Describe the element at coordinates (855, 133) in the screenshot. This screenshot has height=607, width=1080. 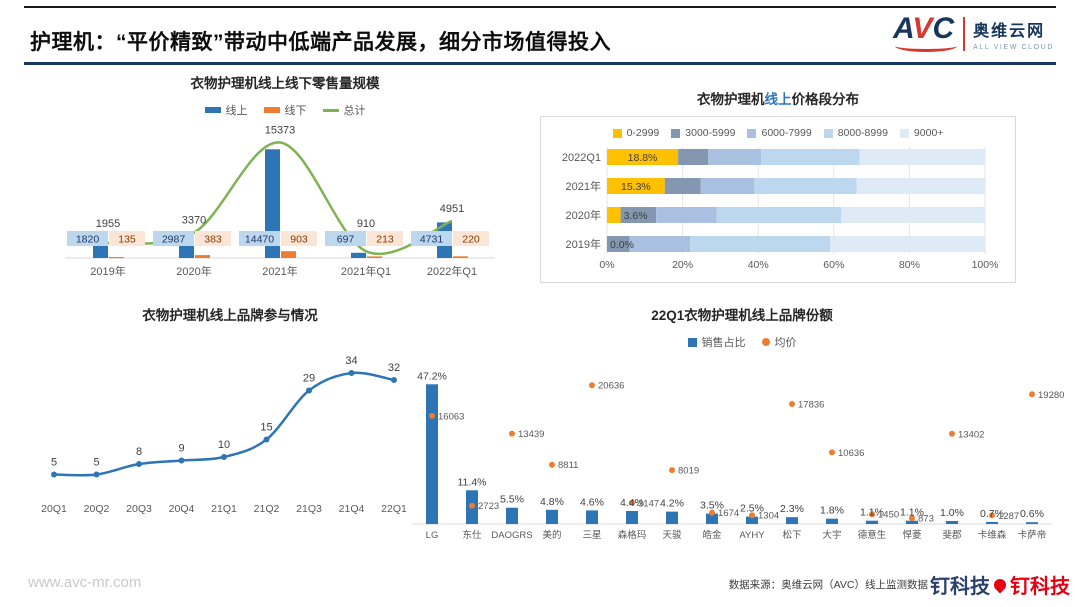
I see `legend-item: 8000-8999` at that location.